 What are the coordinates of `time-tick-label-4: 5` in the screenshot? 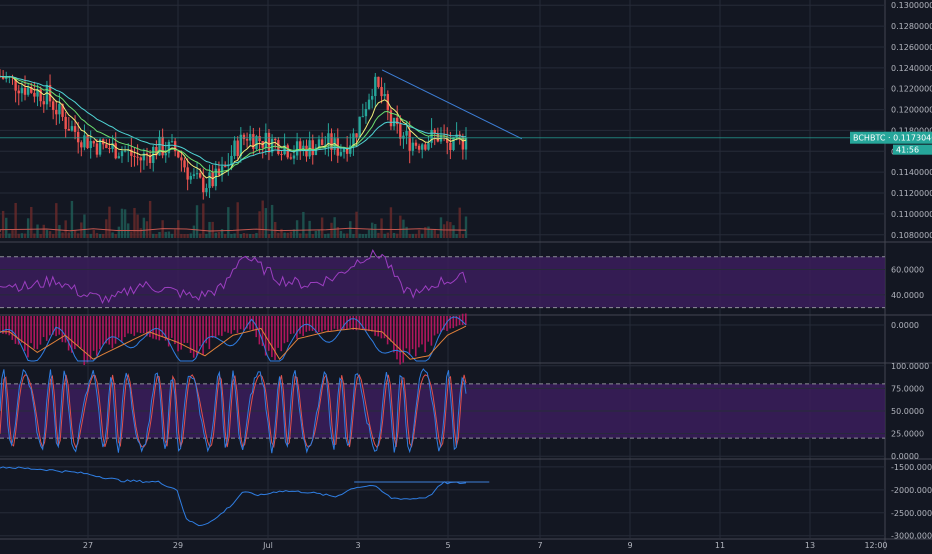 It's located at (447, 545).